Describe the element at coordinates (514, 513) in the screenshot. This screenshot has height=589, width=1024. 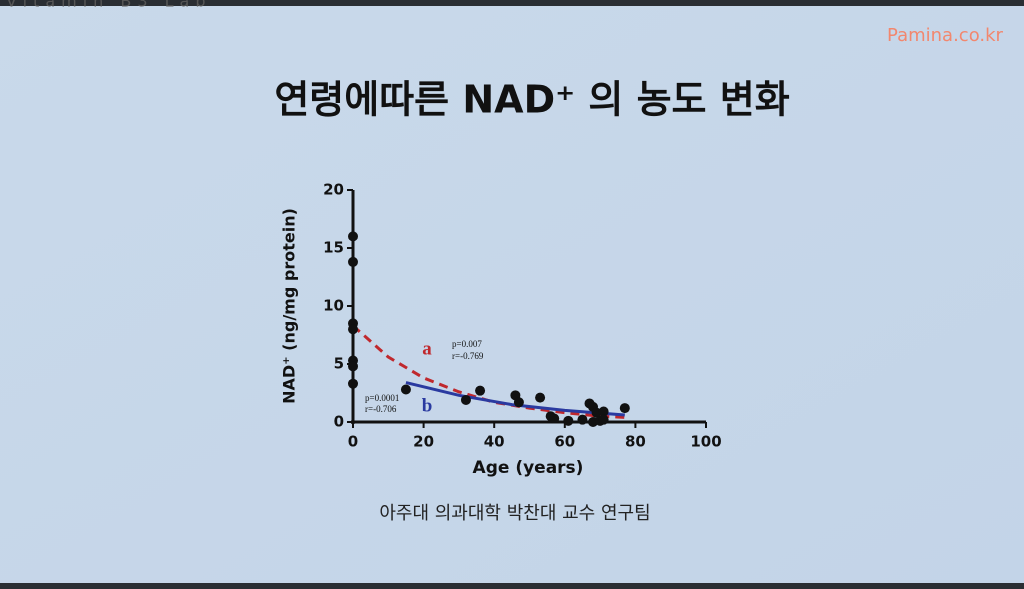
I see `caption: 아주대 의과대학 박찬대 교수 연구팀` at that location.